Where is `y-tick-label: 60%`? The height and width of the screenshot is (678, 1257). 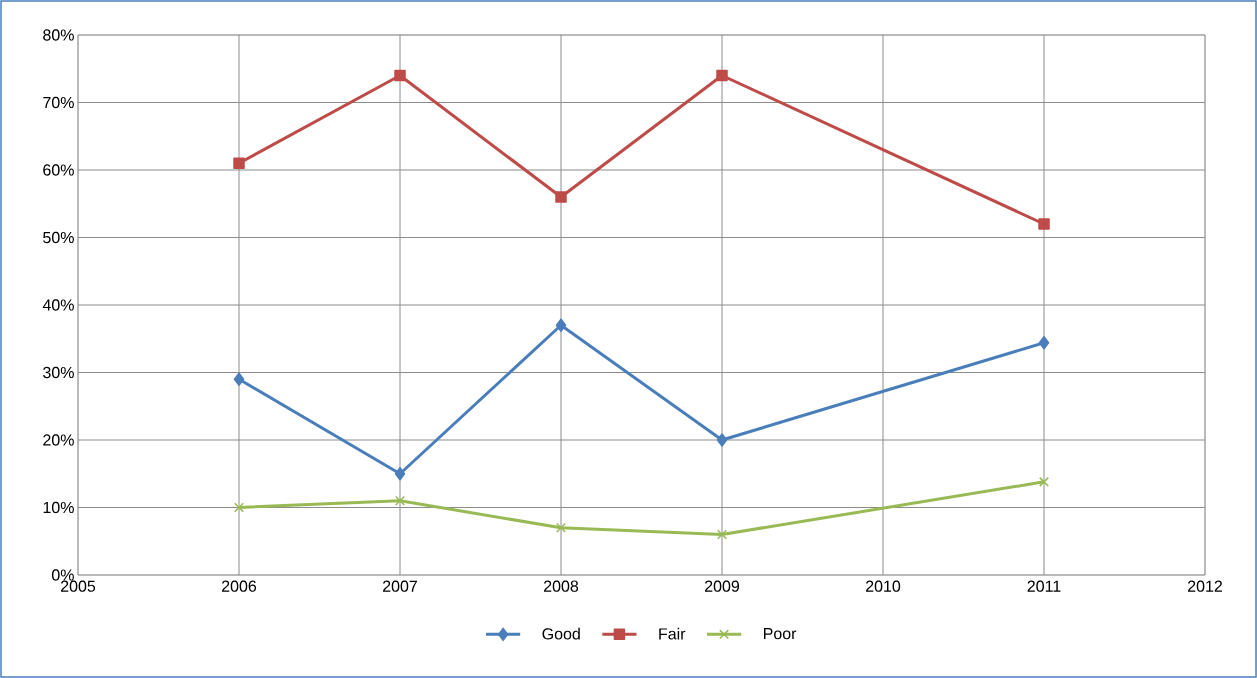
y-tick-label: 60% is located at coordinates (58, 170).